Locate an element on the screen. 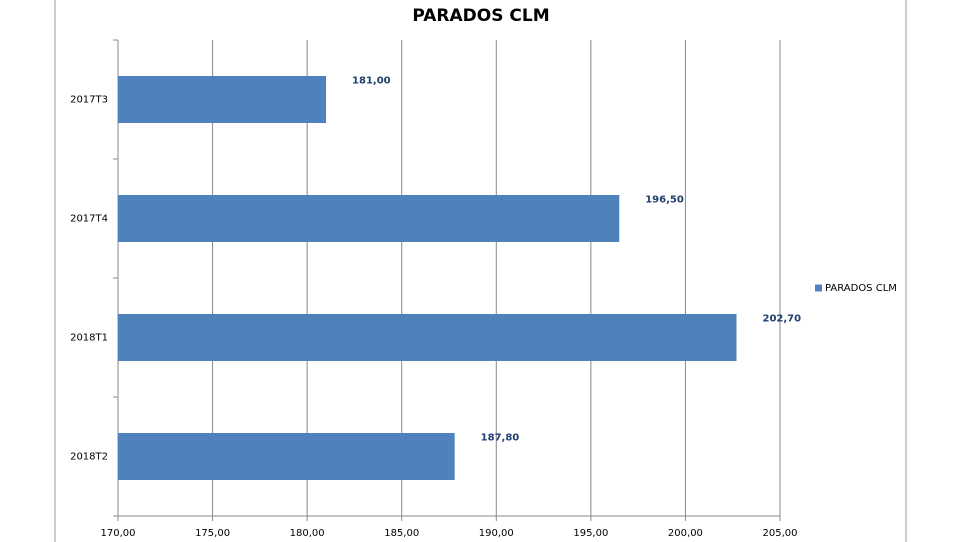 This screenshot has height=542, width=964. chart-title: PARADOS CLM is located at coordinates (480, 16).